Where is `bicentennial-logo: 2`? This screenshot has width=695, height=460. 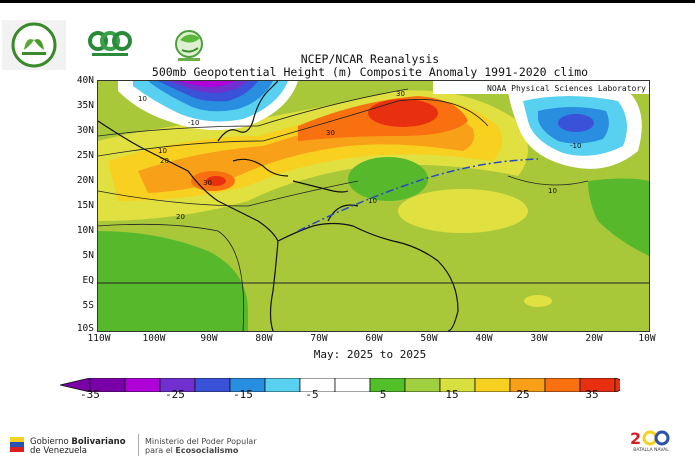
bicentennial-logo: 2 is located at coordinates (650, 442).